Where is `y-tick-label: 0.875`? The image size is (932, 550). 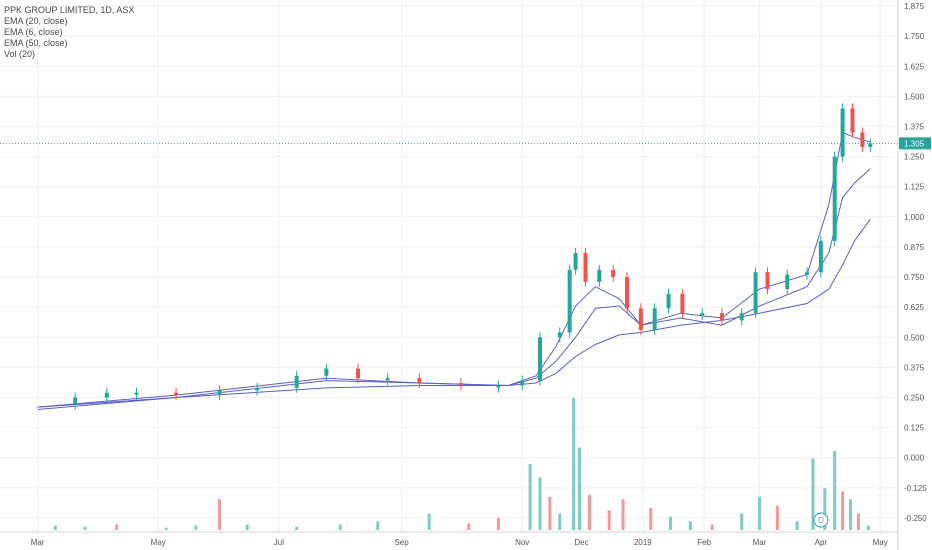
y-tick-label: 0.875 is located at coordinates (914, 247).